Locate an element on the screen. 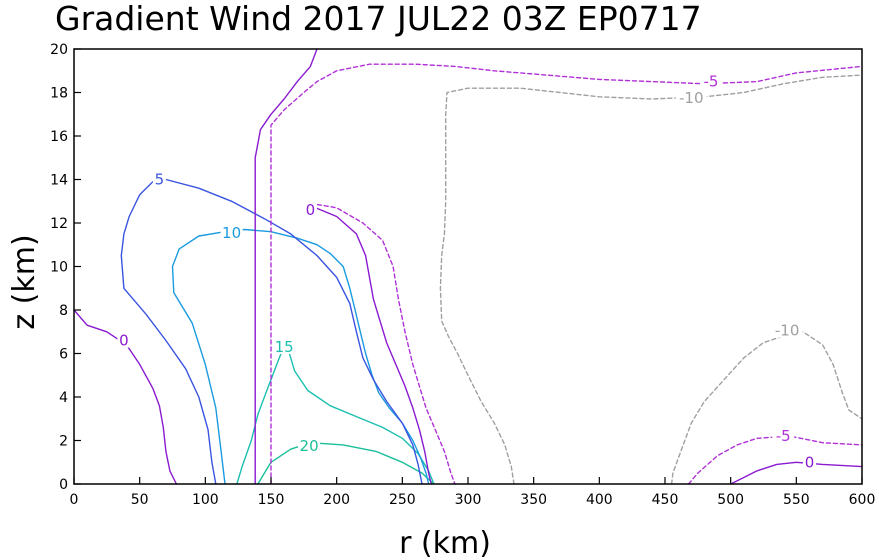  x-axis-label: r (km) is located at coordinates (445, 543).